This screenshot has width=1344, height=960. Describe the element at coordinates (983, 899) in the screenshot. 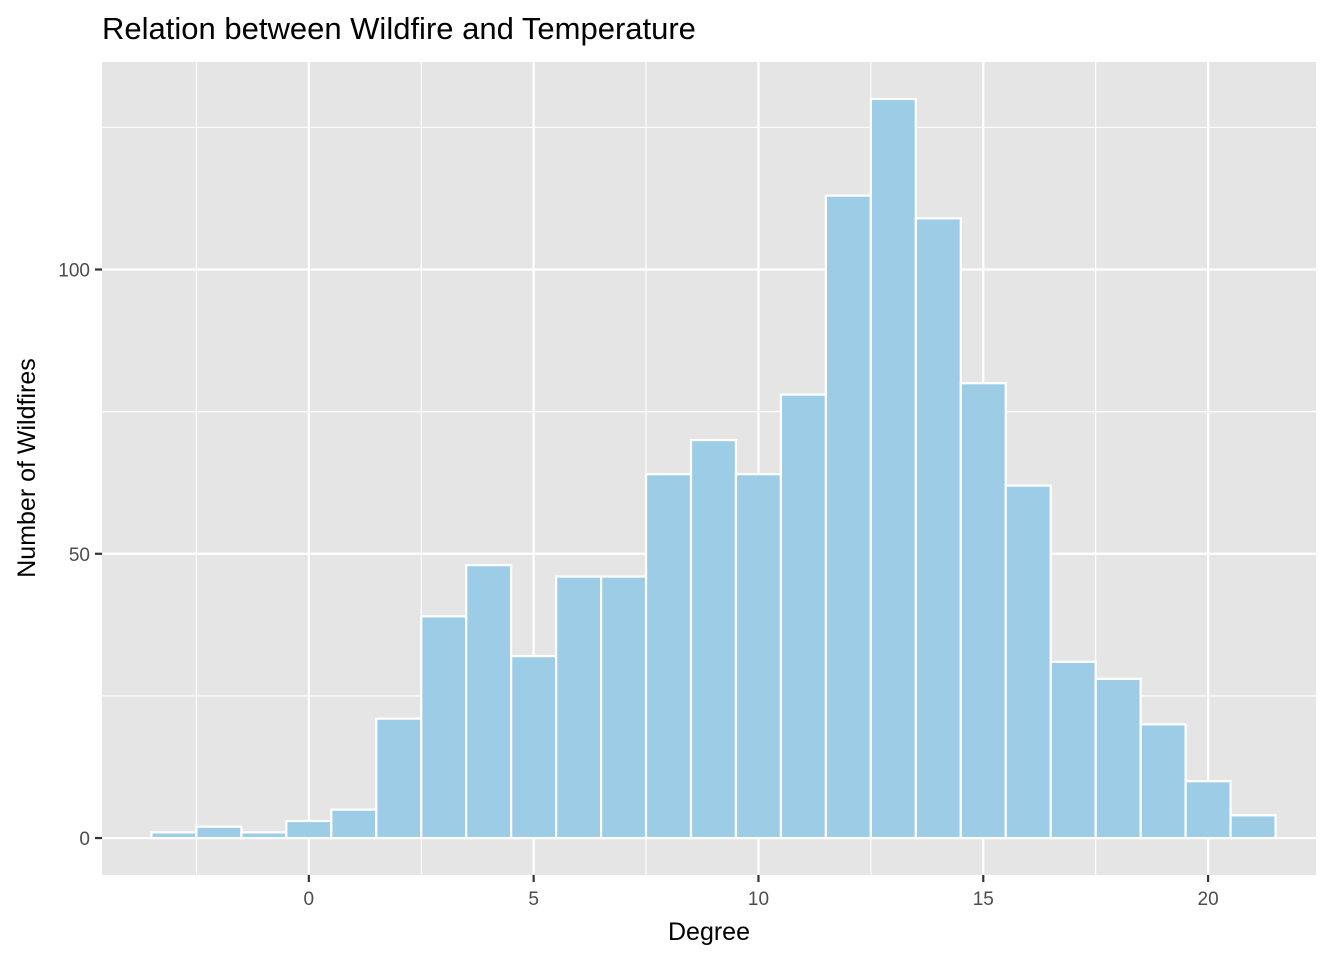

I see `x-tick-label: 15` at that location.